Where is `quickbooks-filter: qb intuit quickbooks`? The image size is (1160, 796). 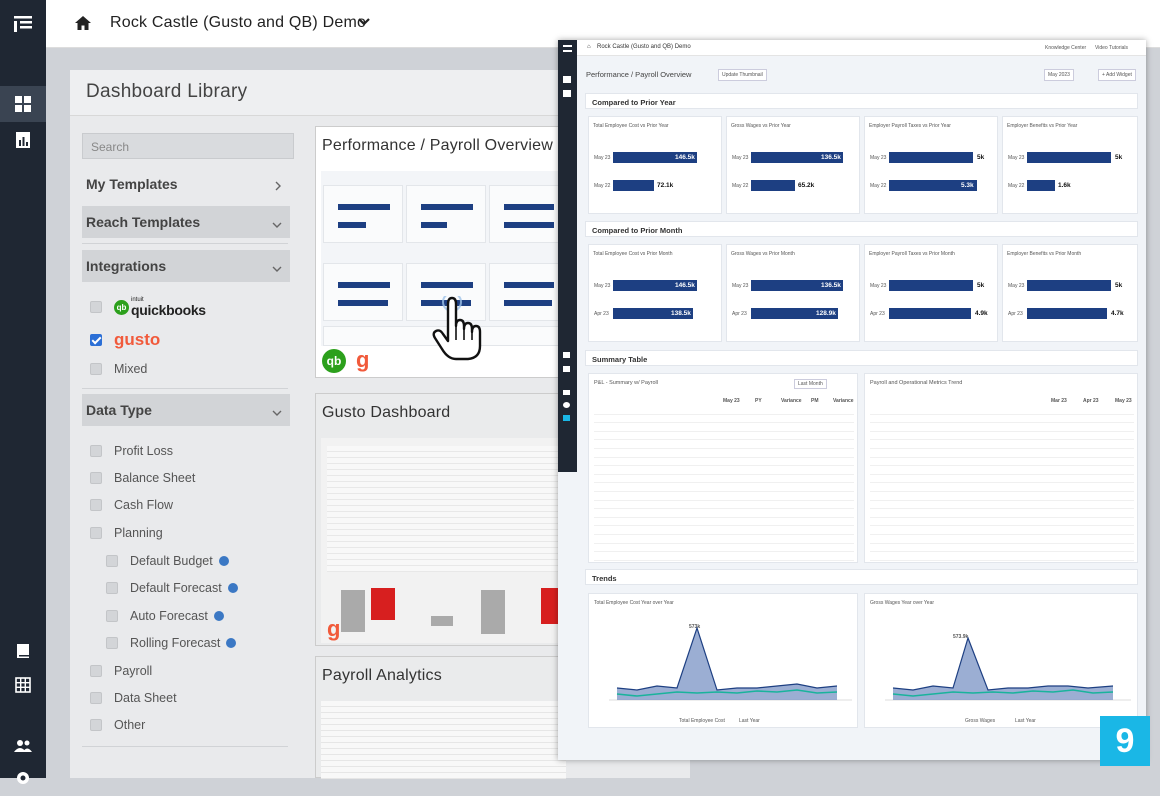 quickbooks-filter: qb intuit quickbooks is located at coordinates (148, 307).